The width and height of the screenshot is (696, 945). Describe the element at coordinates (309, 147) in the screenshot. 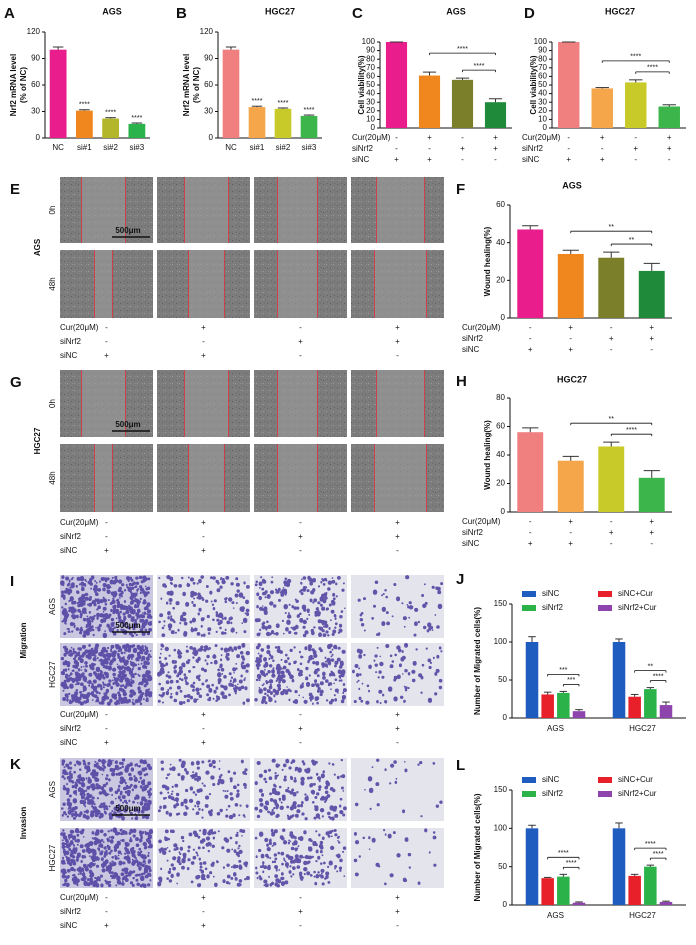

I see `x-tick-label: si#3` at that location.